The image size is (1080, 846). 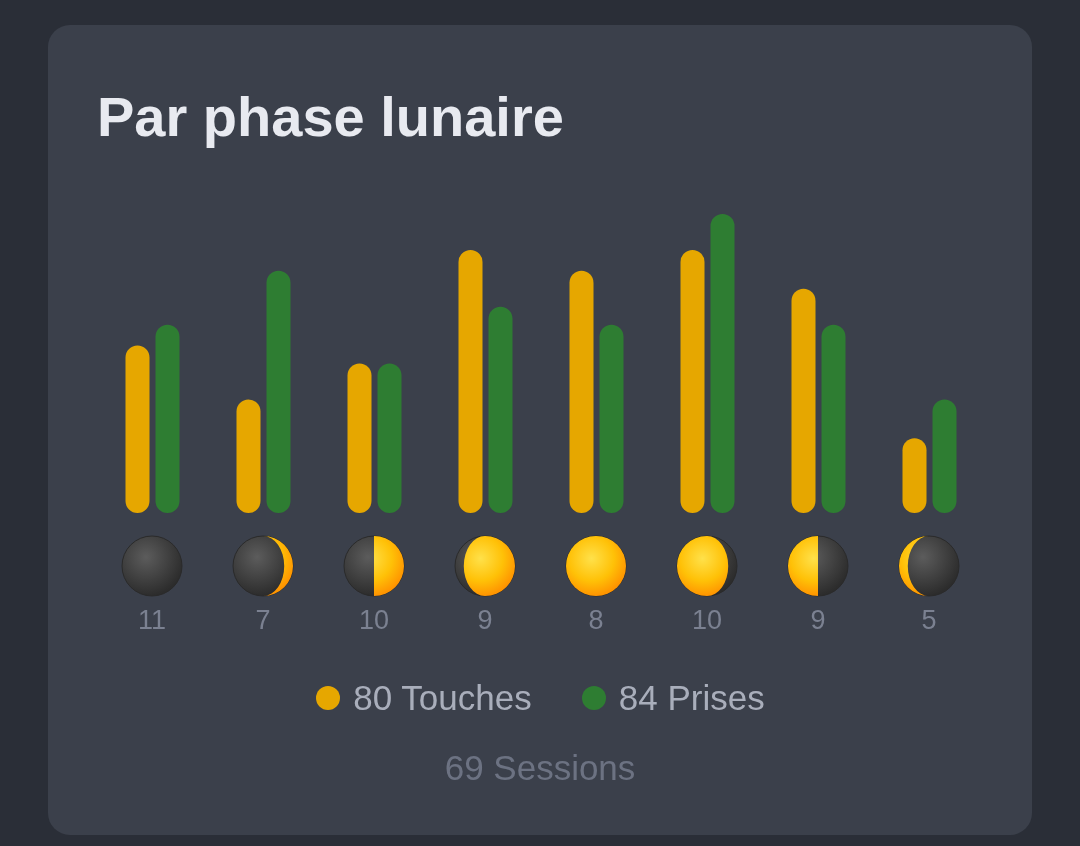 I want to click on x-tick-label: 8, so click(x=596, y=620).